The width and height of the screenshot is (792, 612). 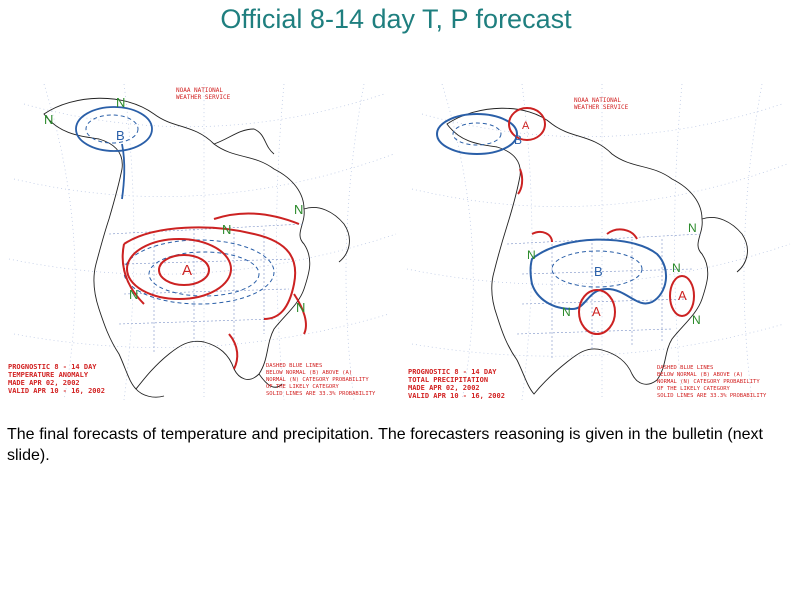 I want to click on temp-label-below: B, so click(x=120, y=135).